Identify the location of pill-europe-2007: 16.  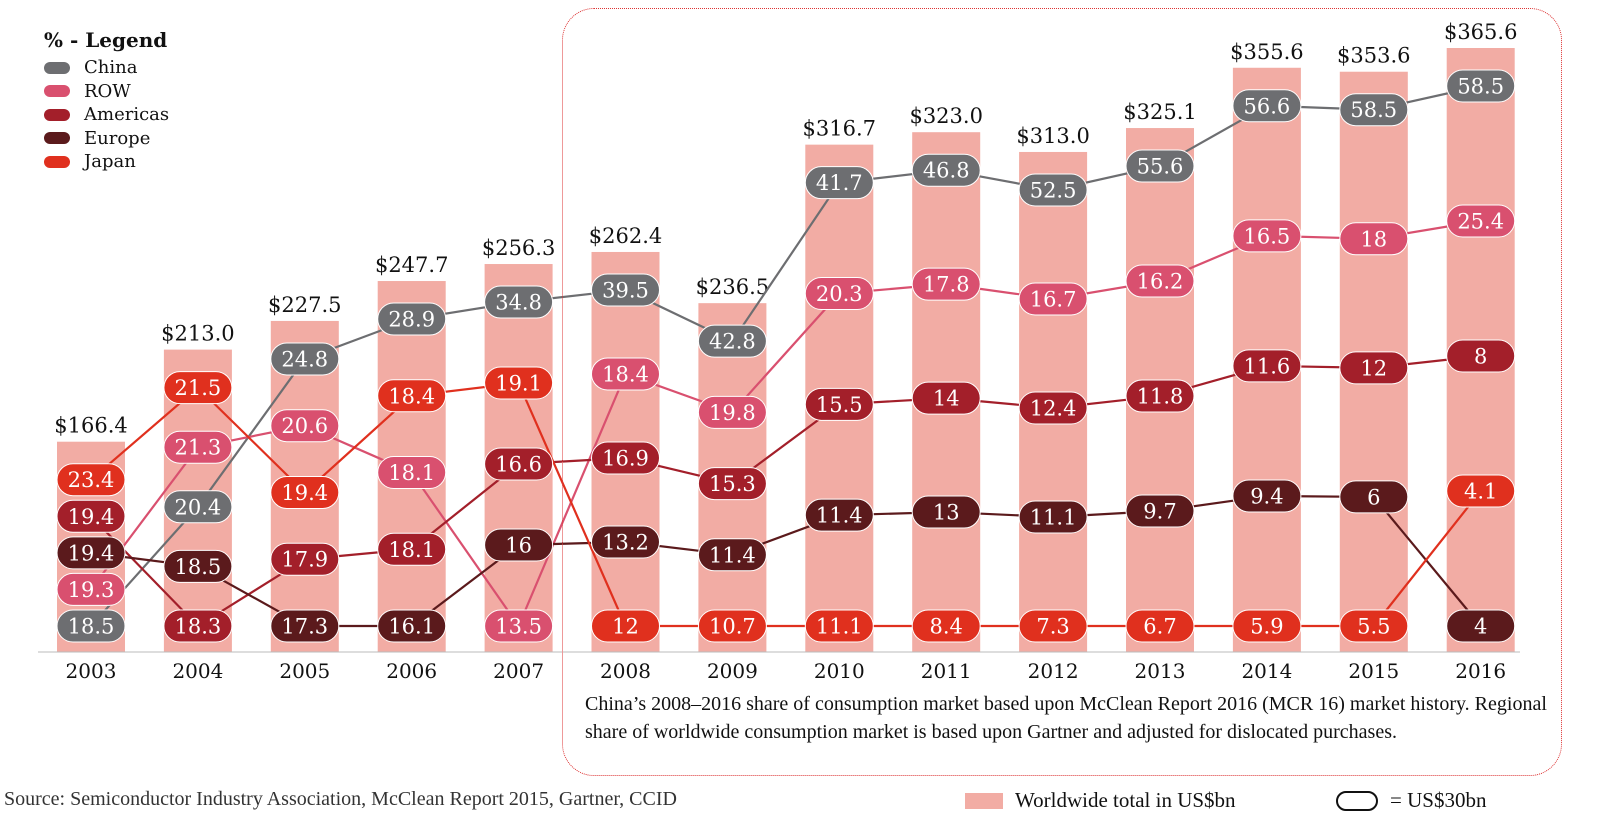
(519, 545).